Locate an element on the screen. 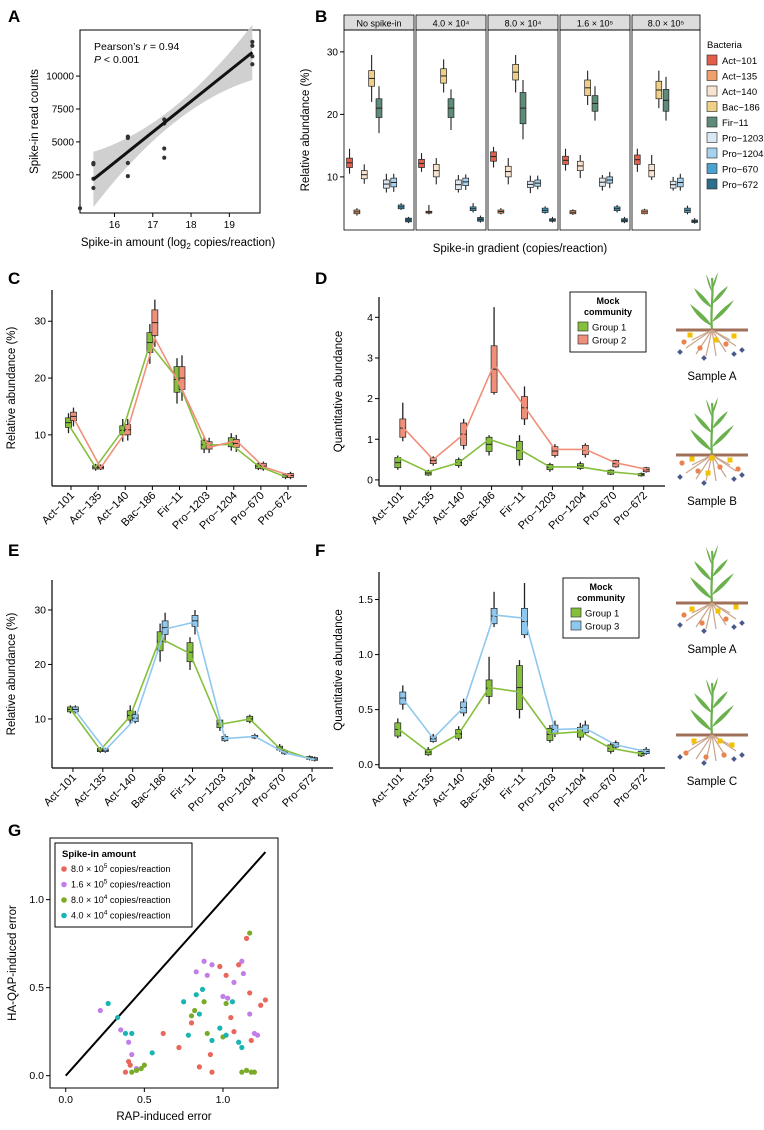 This screenshot has height=1130, width=764. panel-letter-c: C is located at coordinates (14, 278).